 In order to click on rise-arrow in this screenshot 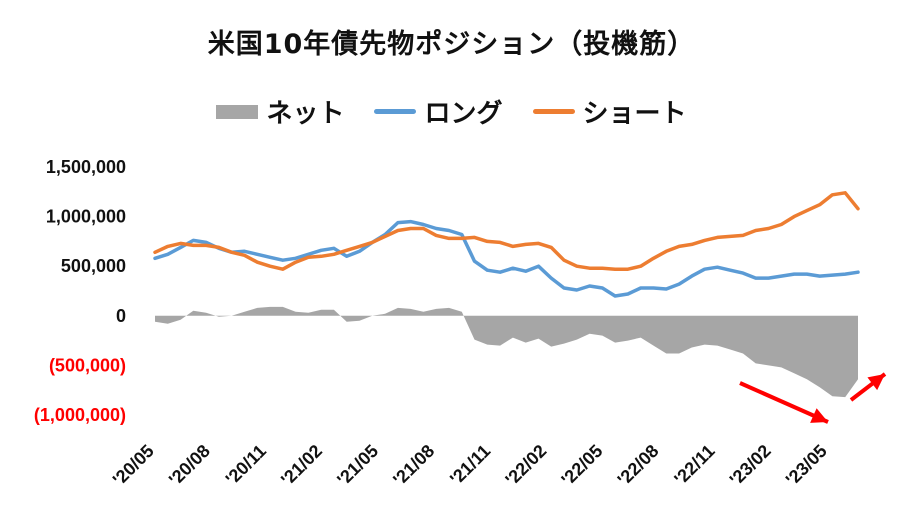, I will do `click(868, 387)`.